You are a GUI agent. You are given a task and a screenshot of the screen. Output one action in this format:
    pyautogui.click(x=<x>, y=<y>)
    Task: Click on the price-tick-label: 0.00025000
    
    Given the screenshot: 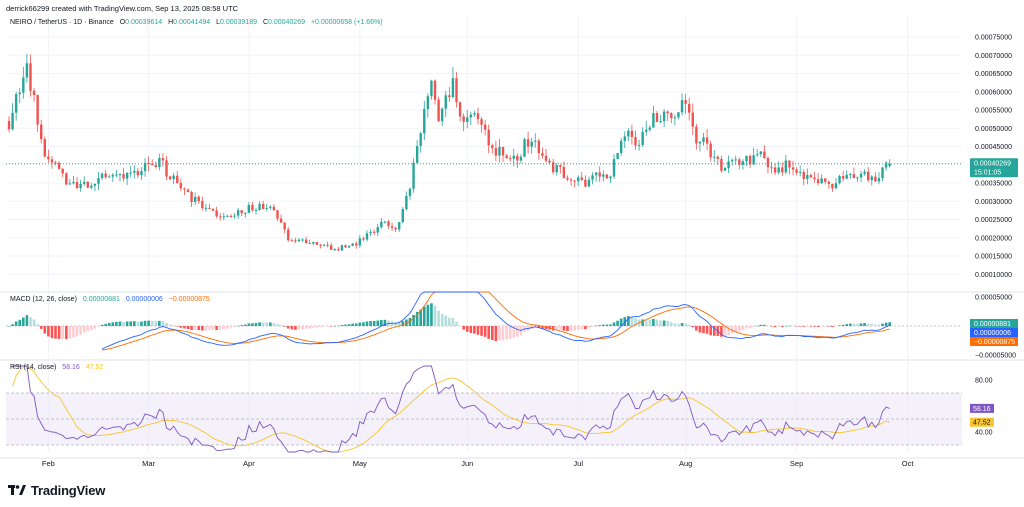 What is the action you would take?
    pyautogui.click(x=993, y=220)
    